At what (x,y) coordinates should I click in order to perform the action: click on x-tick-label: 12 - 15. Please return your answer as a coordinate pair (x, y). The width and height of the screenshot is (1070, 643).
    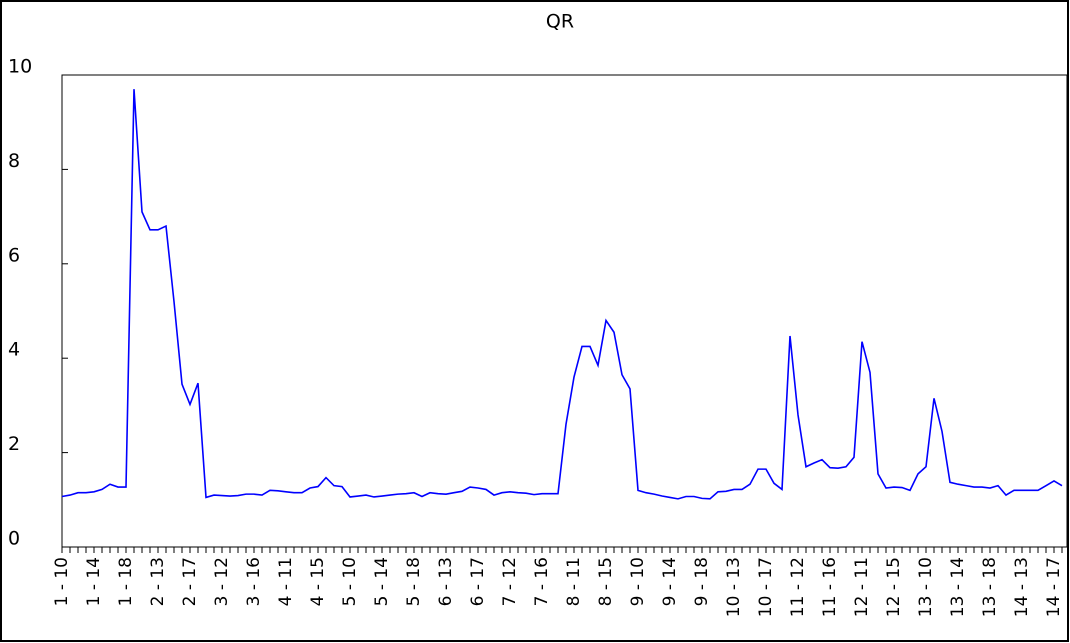
    Looking at the image, I should click on (894, 587).